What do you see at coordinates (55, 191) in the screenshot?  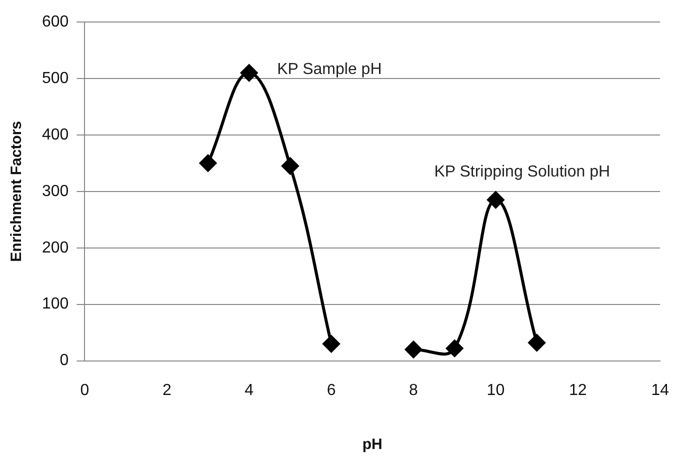 I see `y-tick-label: 300` at bounding box center [55, 191].